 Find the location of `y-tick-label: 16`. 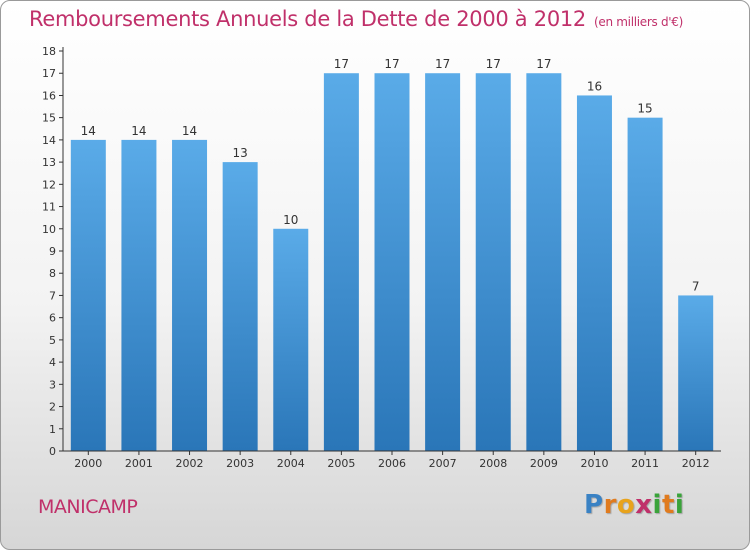

y-tick-label: 16 is located at coordinates (49, 95).